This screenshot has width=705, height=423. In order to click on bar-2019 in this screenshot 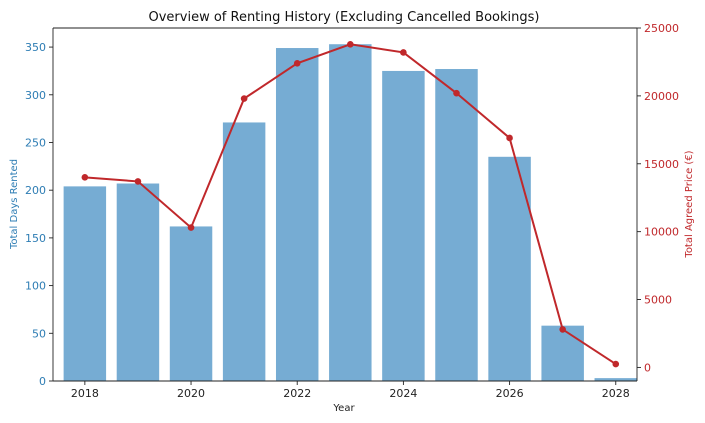, I will do `click(138, 282)`.